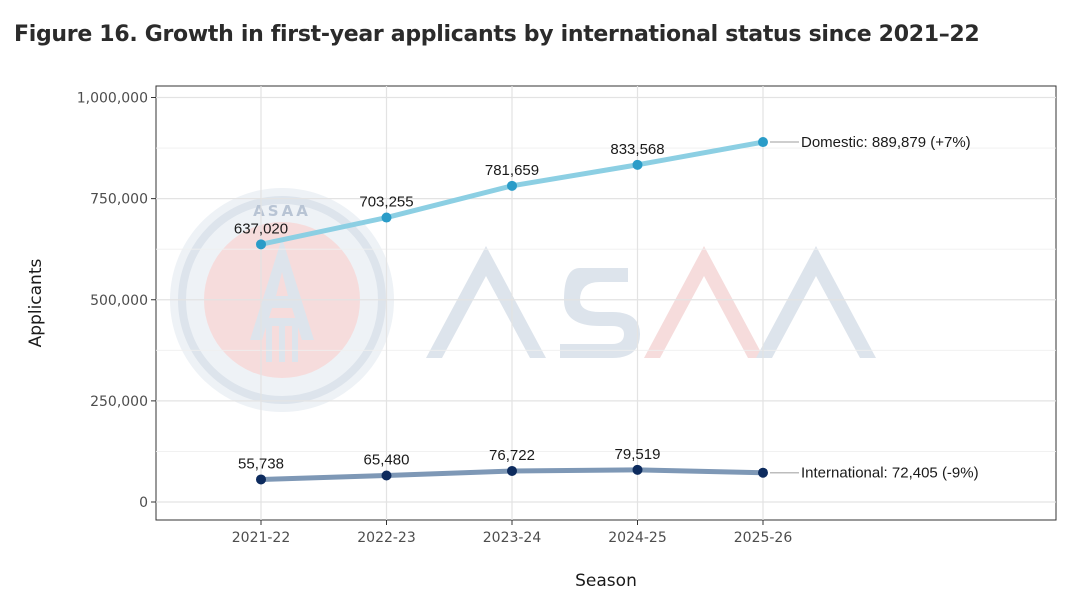 This screenshot has width=1080, height=606. I want to click on data-label-domestic: 833,568, so click(637, 149).